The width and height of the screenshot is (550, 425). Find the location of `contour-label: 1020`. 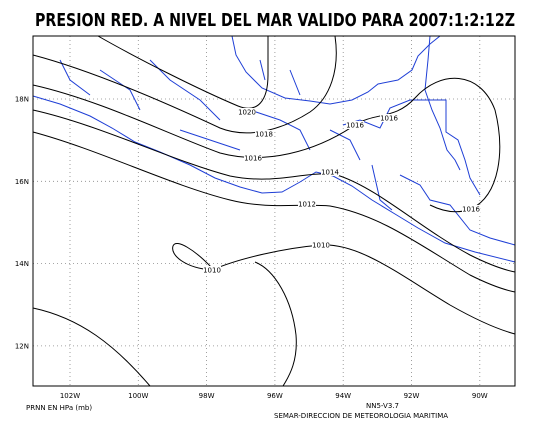

contour-label: 1020 is located at coordinates (247, 113).